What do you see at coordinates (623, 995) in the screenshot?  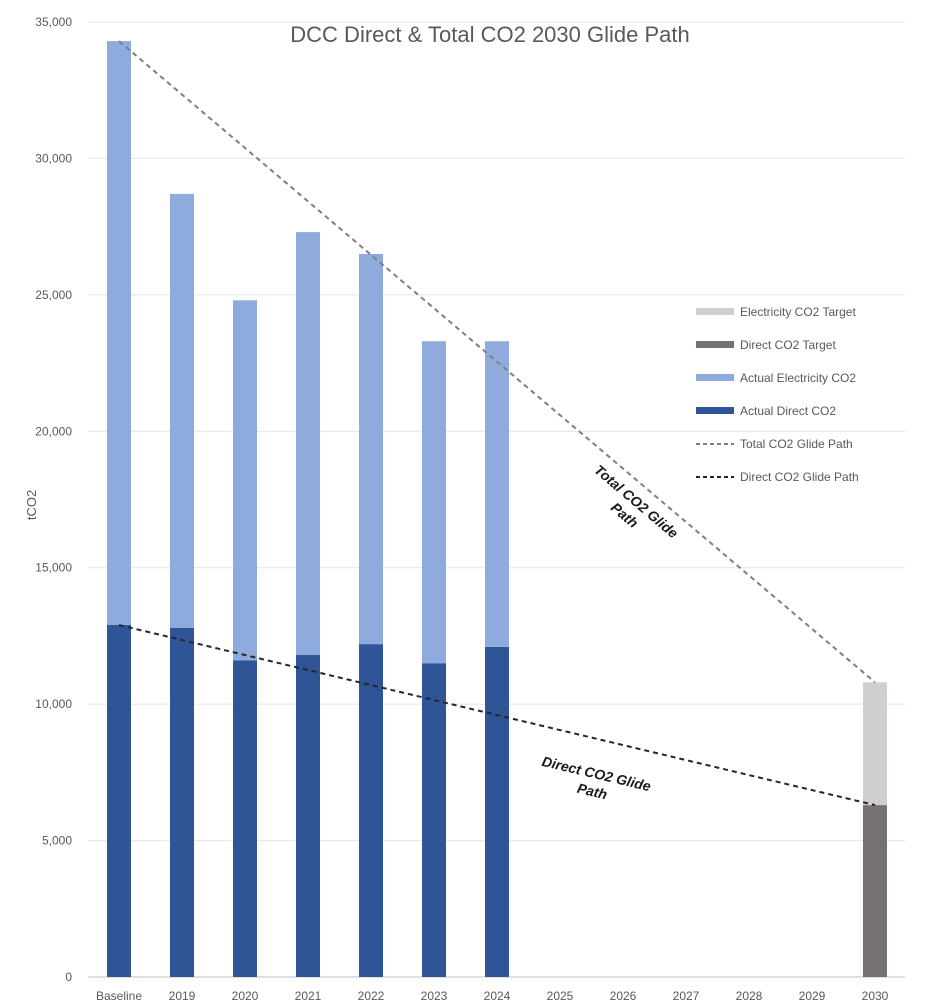 I see `x-tick-label: 2026` at bounding box center [623, 995].